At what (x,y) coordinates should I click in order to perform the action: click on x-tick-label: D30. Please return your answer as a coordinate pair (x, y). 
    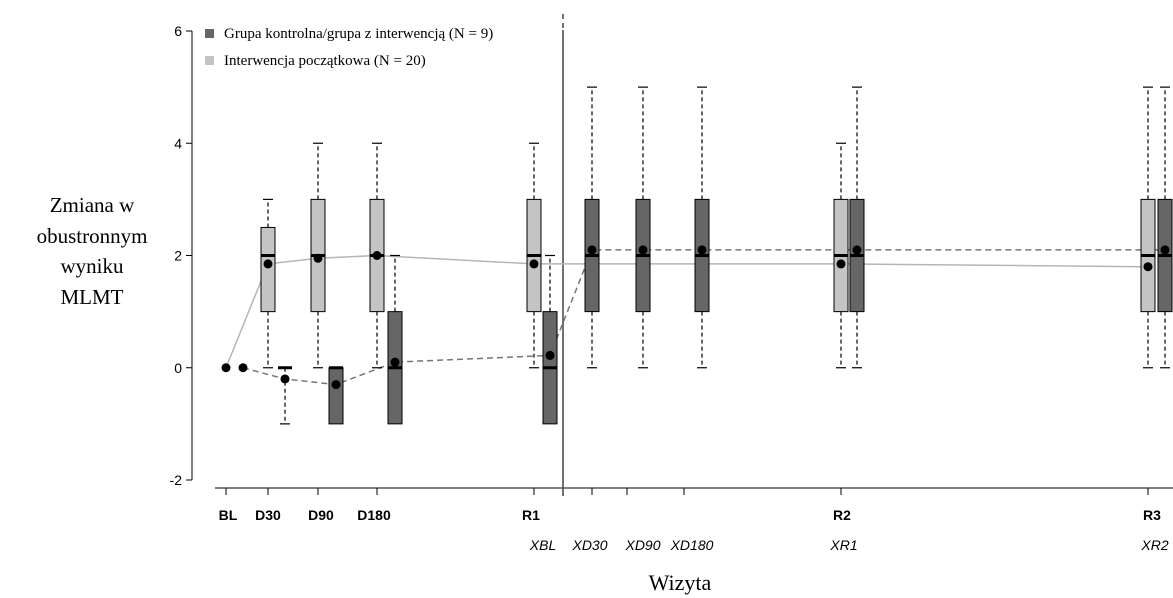
    Looking at the image, I should click on (268, 515).